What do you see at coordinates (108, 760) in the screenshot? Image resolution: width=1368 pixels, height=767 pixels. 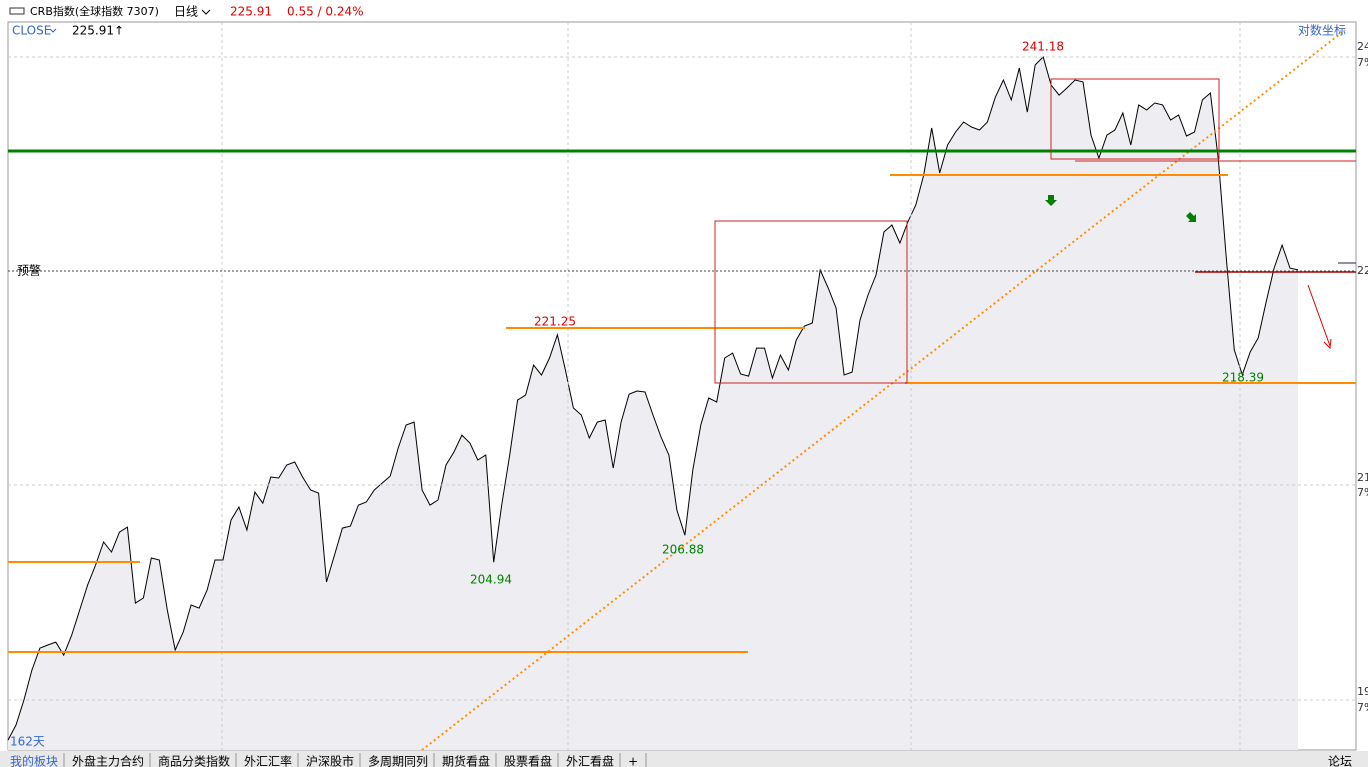 I see `tab: 外盘主力合约` at bounding box center [108, 760].